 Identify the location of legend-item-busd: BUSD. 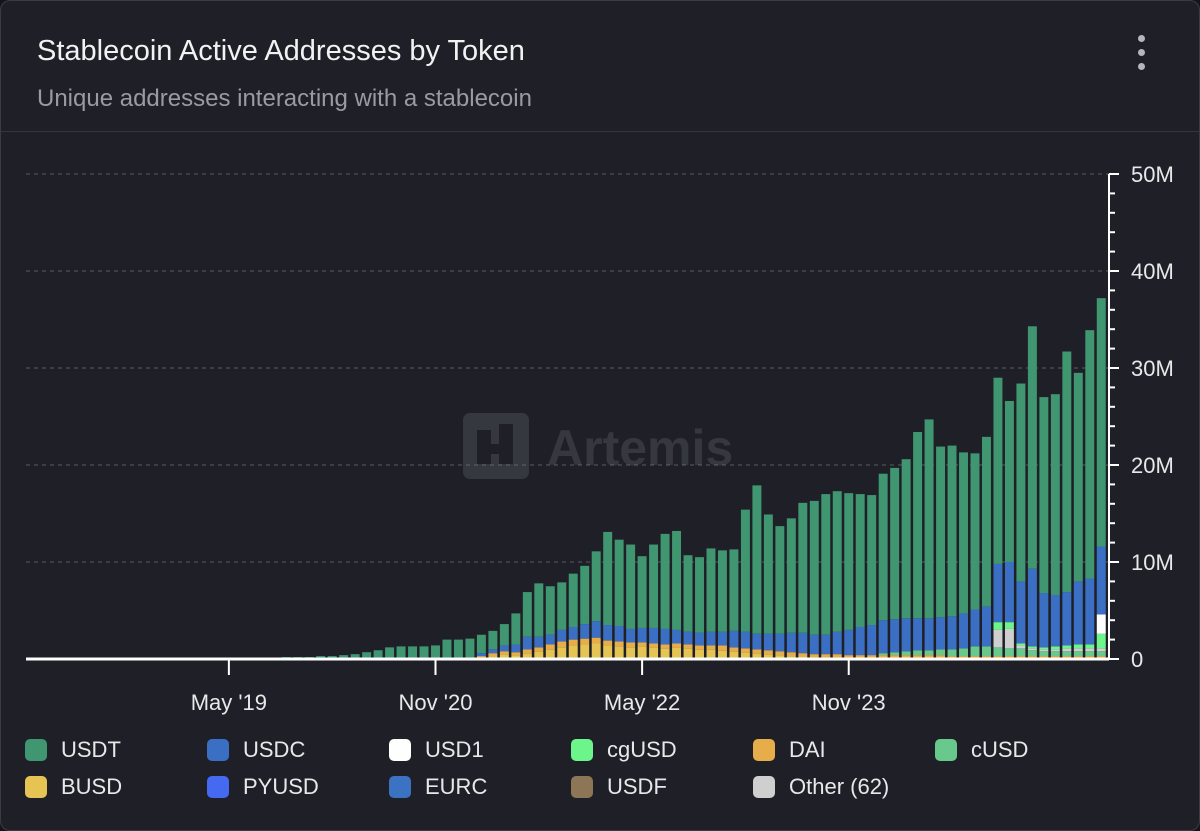
(73, 787).